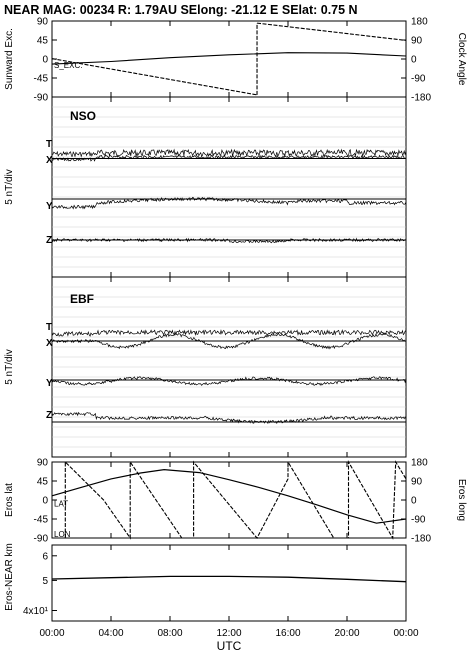  Describe the element at coordinates (229, 153) in the screenshot. I see `nso-t-trace` at that location.